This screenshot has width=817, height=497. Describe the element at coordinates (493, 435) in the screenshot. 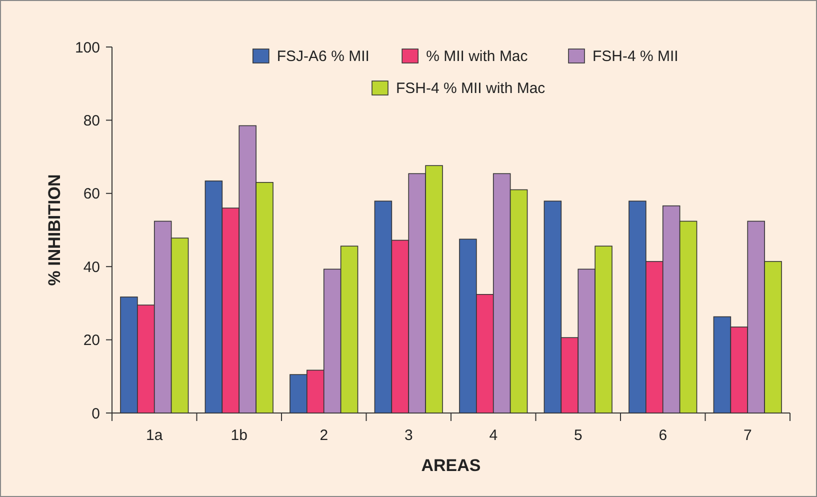

I see `x-tick-label: 4` at that location.